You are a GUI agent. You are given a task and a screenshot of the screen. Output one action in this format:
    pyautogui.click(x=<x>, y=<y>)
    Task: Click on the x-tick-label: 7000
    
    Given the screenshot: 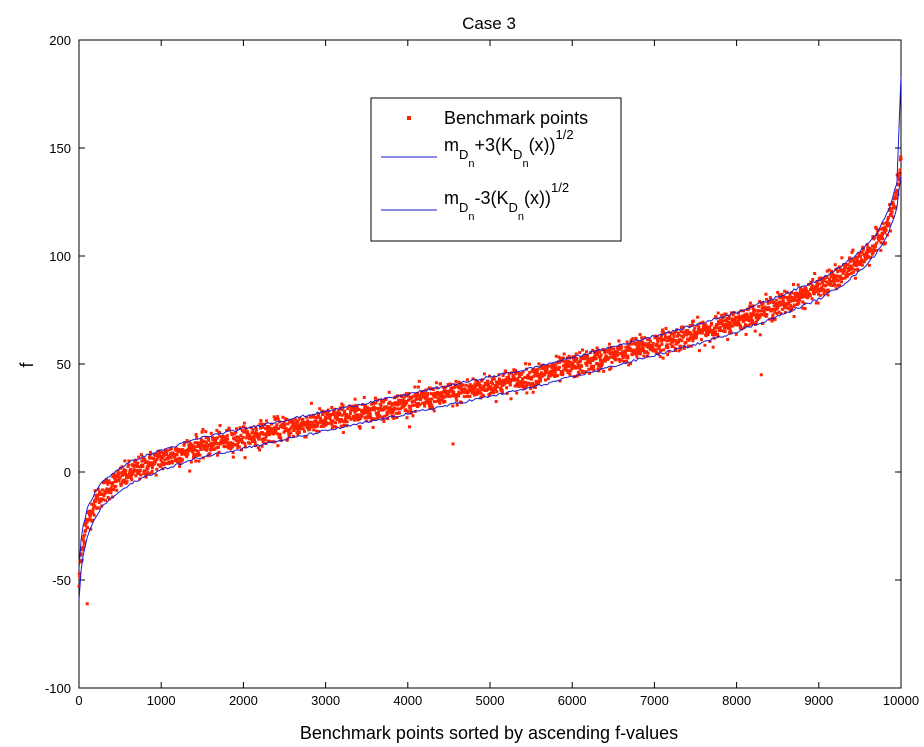 What is the action you would take?
    pyautogui.click(x=654, y=700)
    